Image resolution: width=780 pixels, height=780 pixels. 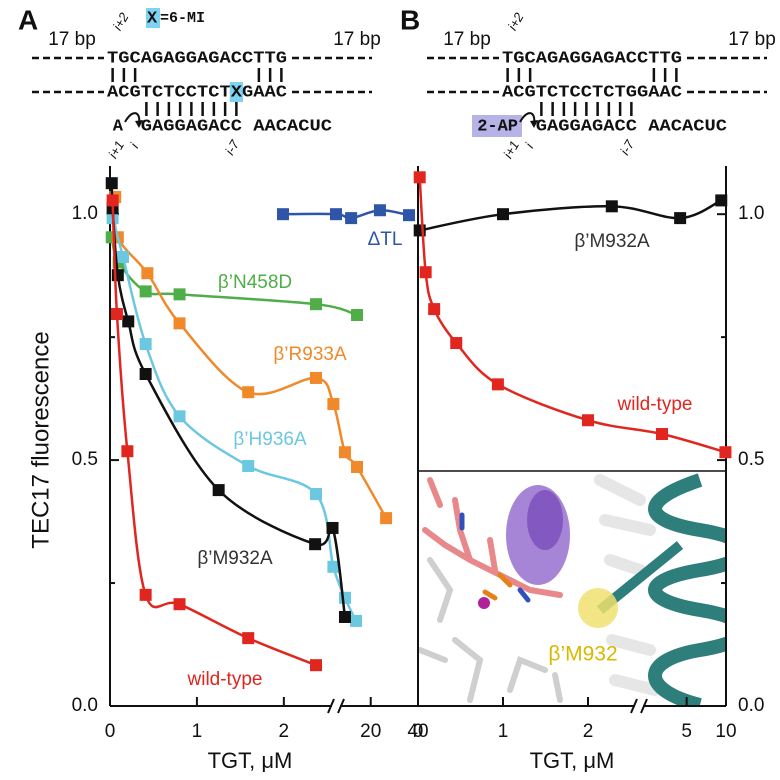 I want to click on sequence: GAAC, so click(x=264, y=92).